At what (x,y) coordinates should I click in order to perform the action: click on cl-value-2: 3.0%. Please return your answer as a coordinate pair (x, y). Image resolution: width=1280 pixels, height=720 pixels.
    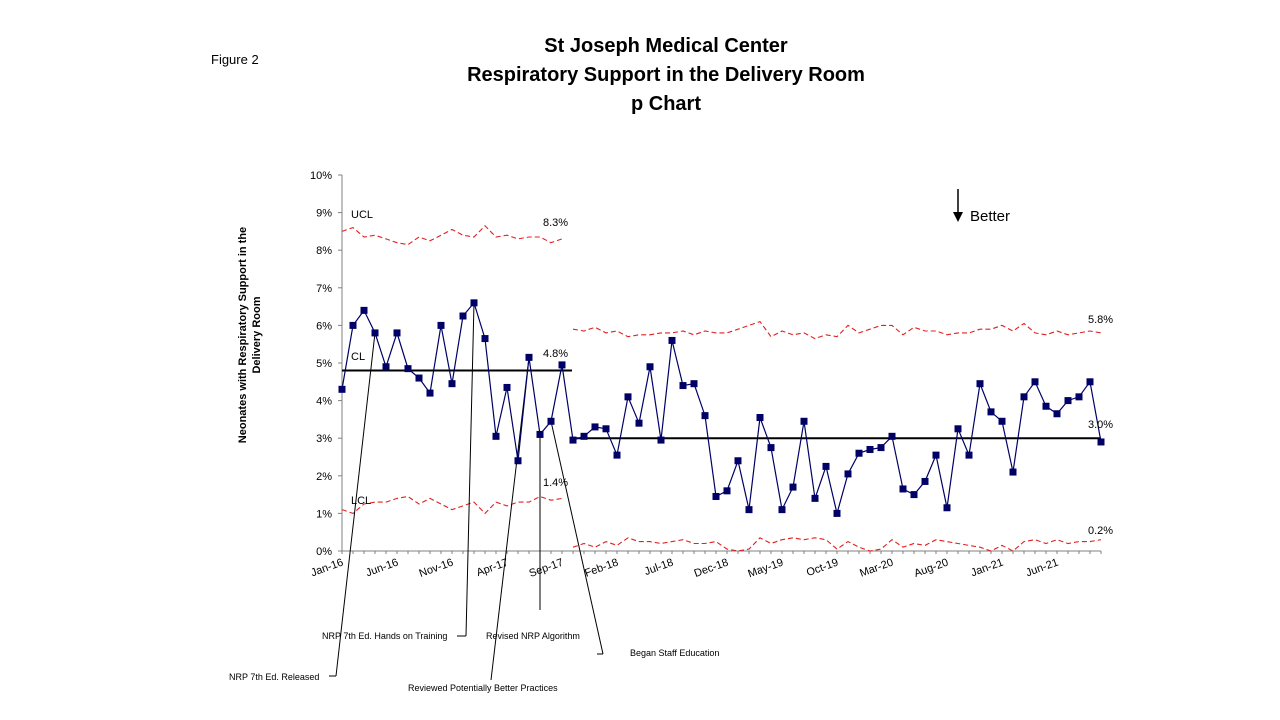
    Looking at the image, I should click on (1100, 425).